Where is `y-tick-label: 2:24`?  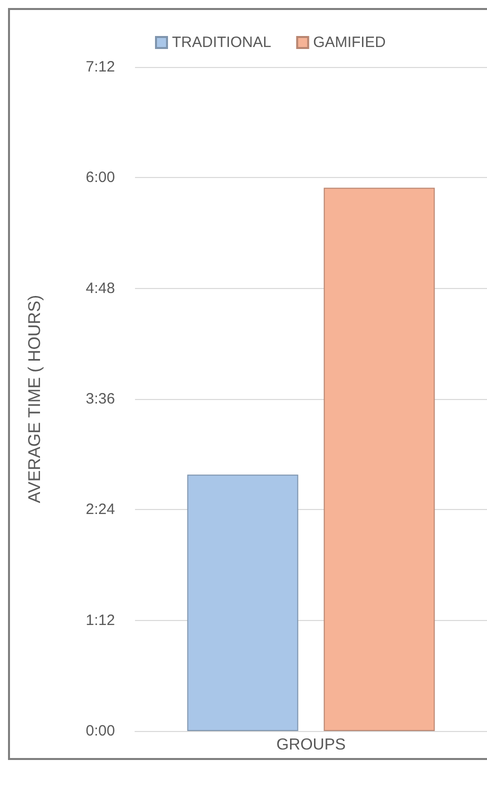
y-tick-label: 2:24 is located at coordinates (100, 509).